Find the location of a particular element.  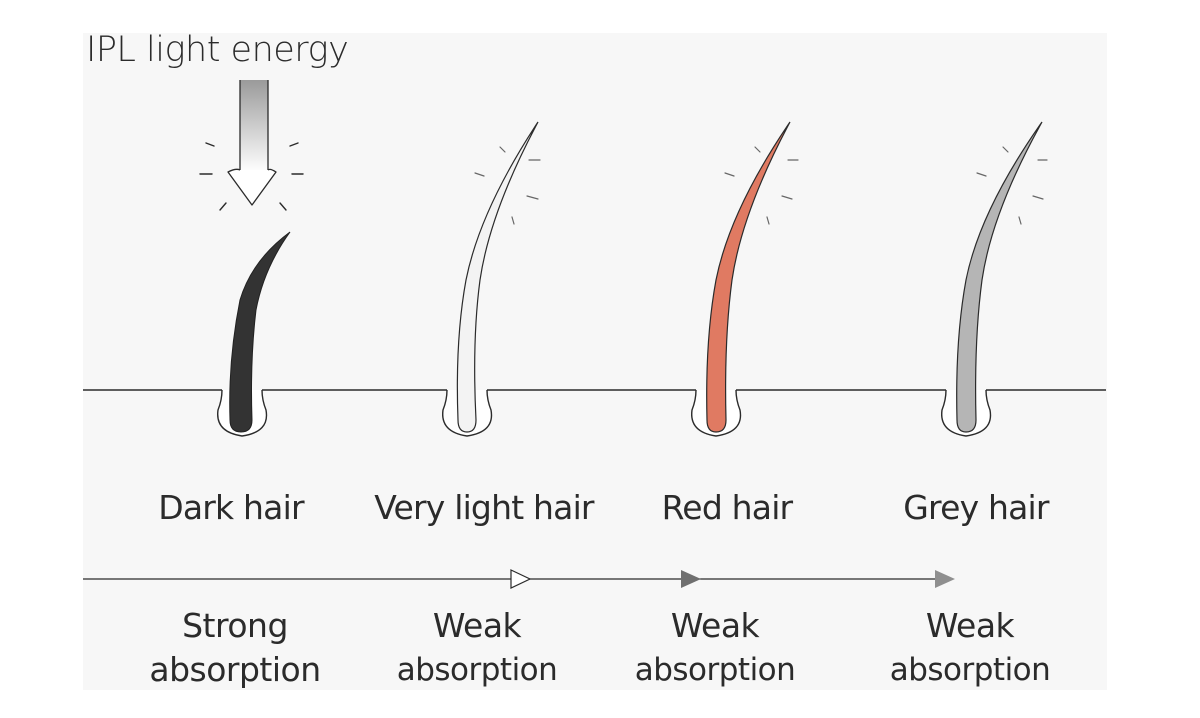

grey-hair-follicle is located at coordinates (992, 279).